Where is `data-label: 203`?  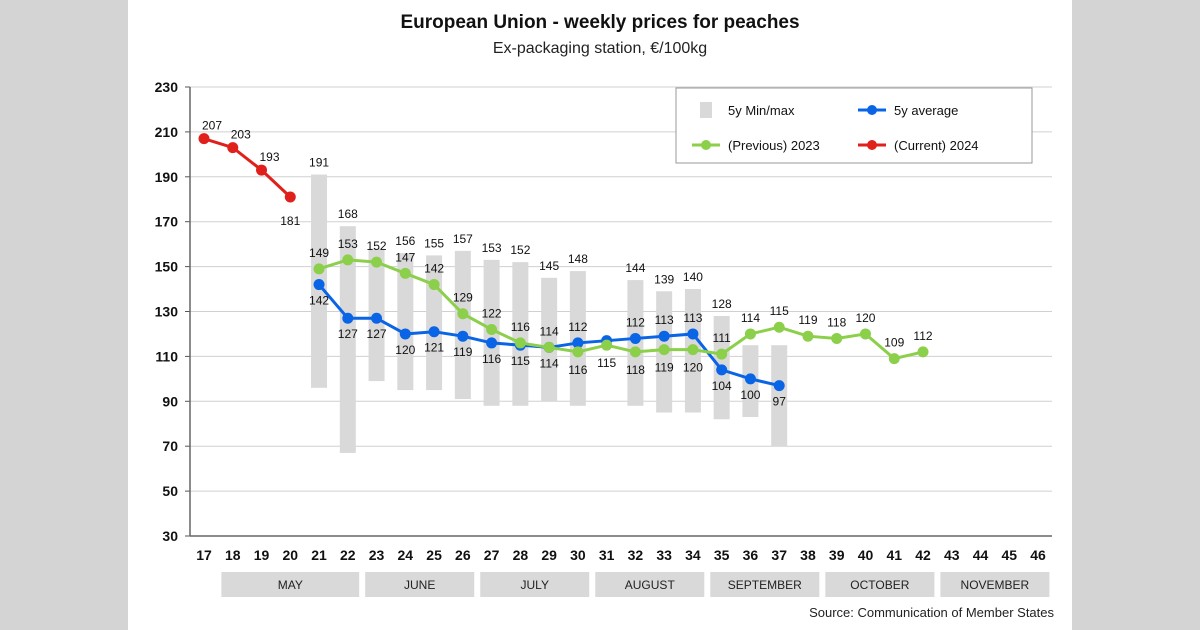 data-label: 203 is located at coordinates (241, 135).